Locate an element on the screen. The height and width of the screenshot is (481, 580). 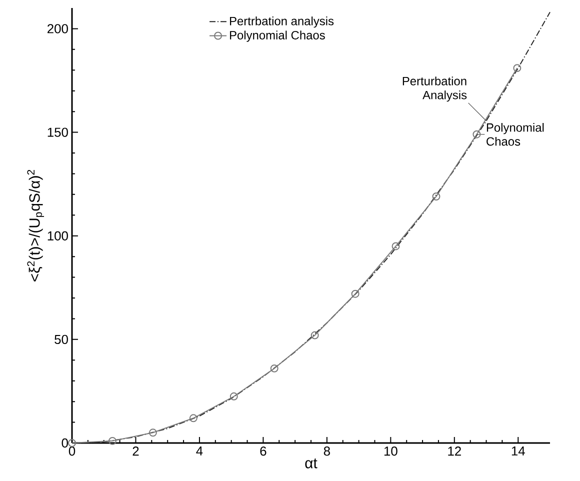
y-axis-title: <ξ$^{2}$(t)>/(U$_{p}$qS/α)$^{2}$ is located at coordinates (35, 226).